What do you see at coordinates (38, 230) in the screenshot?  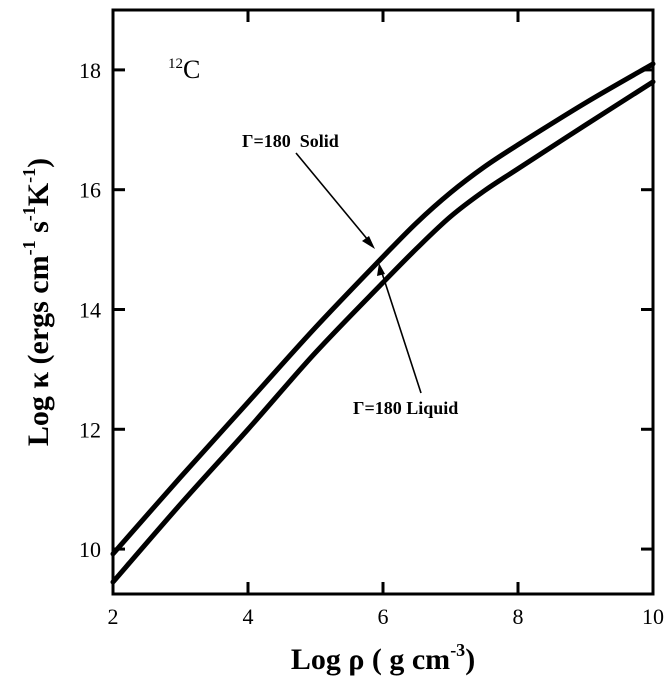 I see `y-axis-title-mid: s` at bounding box center [38, 230].